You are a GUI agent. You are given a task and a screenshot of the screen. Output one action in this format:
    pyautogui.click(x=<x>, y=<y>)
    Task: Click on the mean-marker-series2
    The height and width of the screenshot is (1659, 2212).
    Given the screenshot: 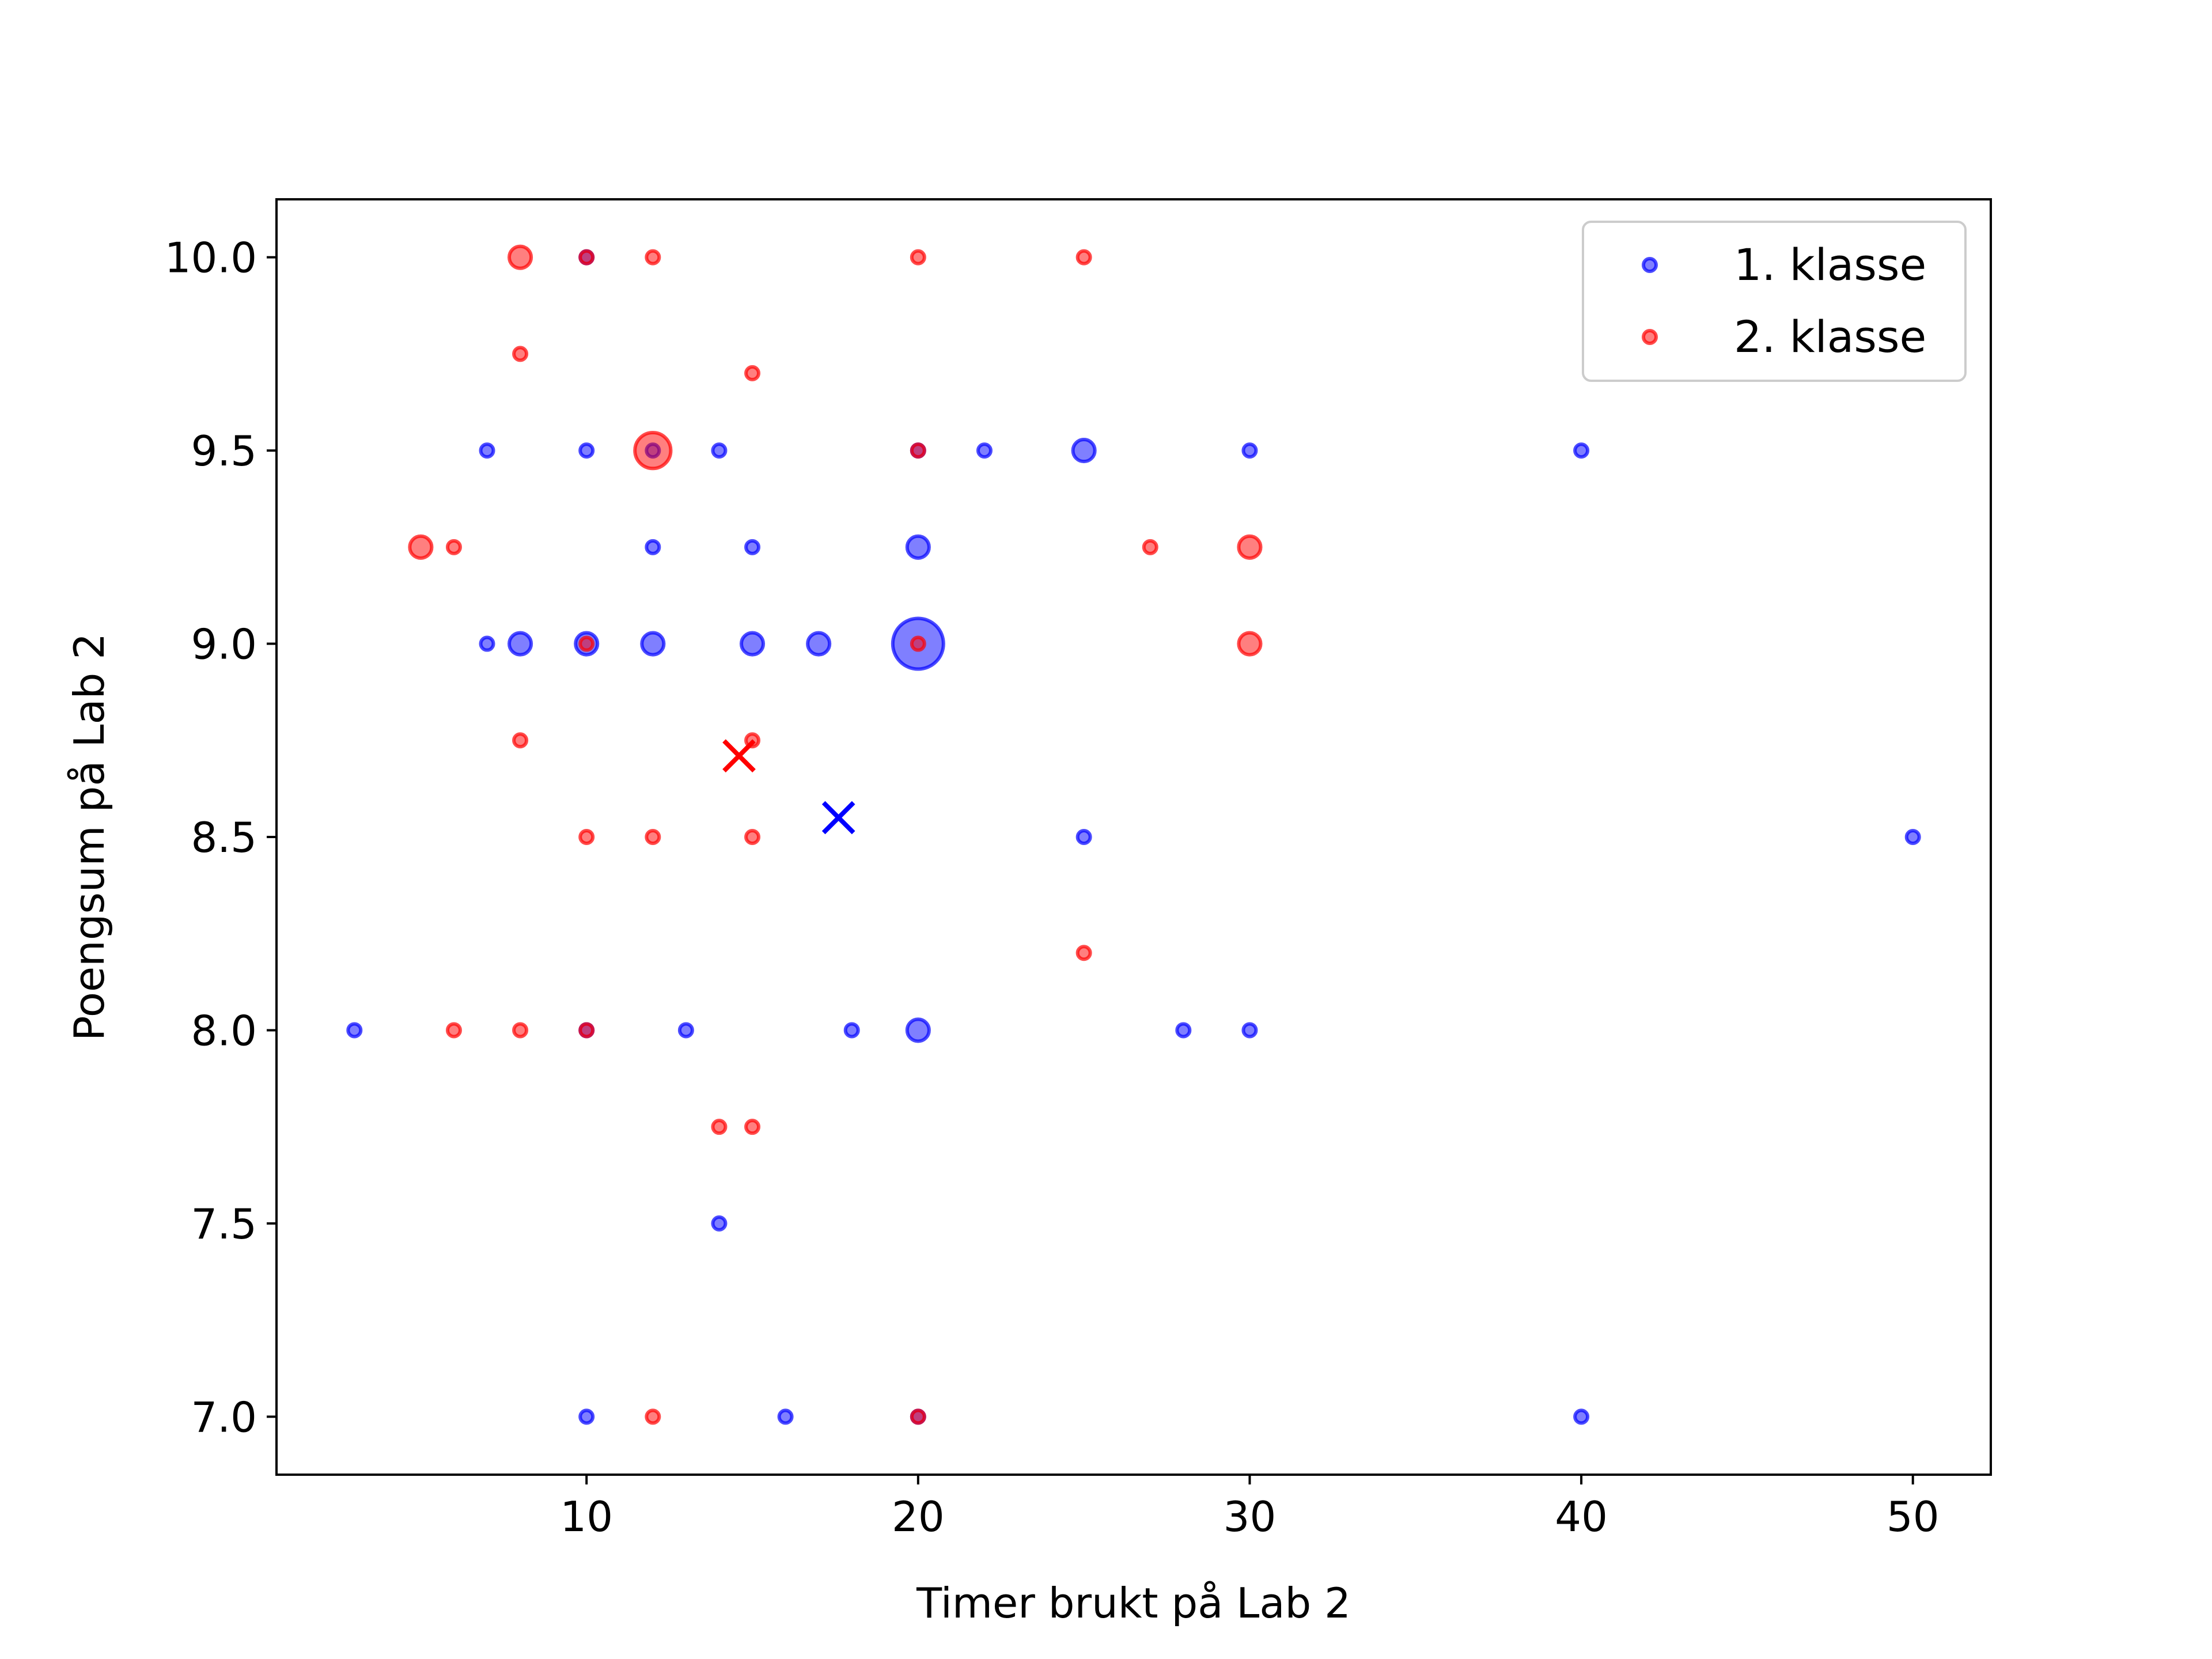 What is the action you would take?
    pyautogui.click(x=739, y=755)
    